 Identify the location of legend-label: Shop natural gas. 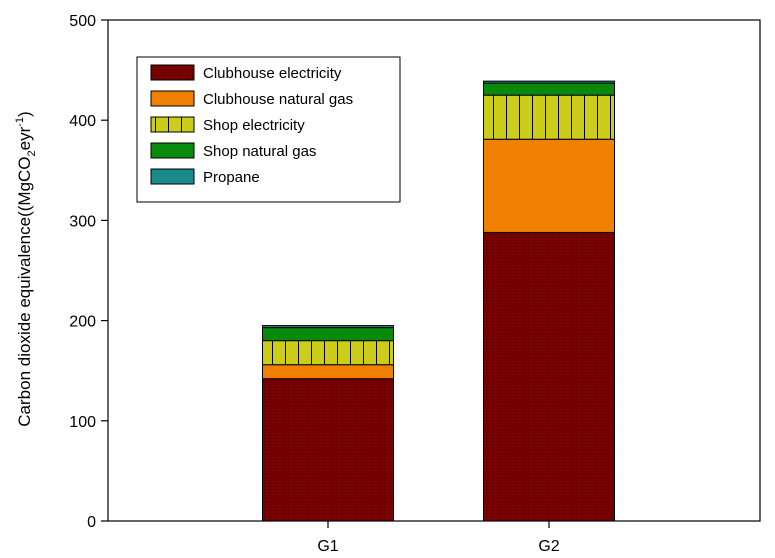
(259, 151).